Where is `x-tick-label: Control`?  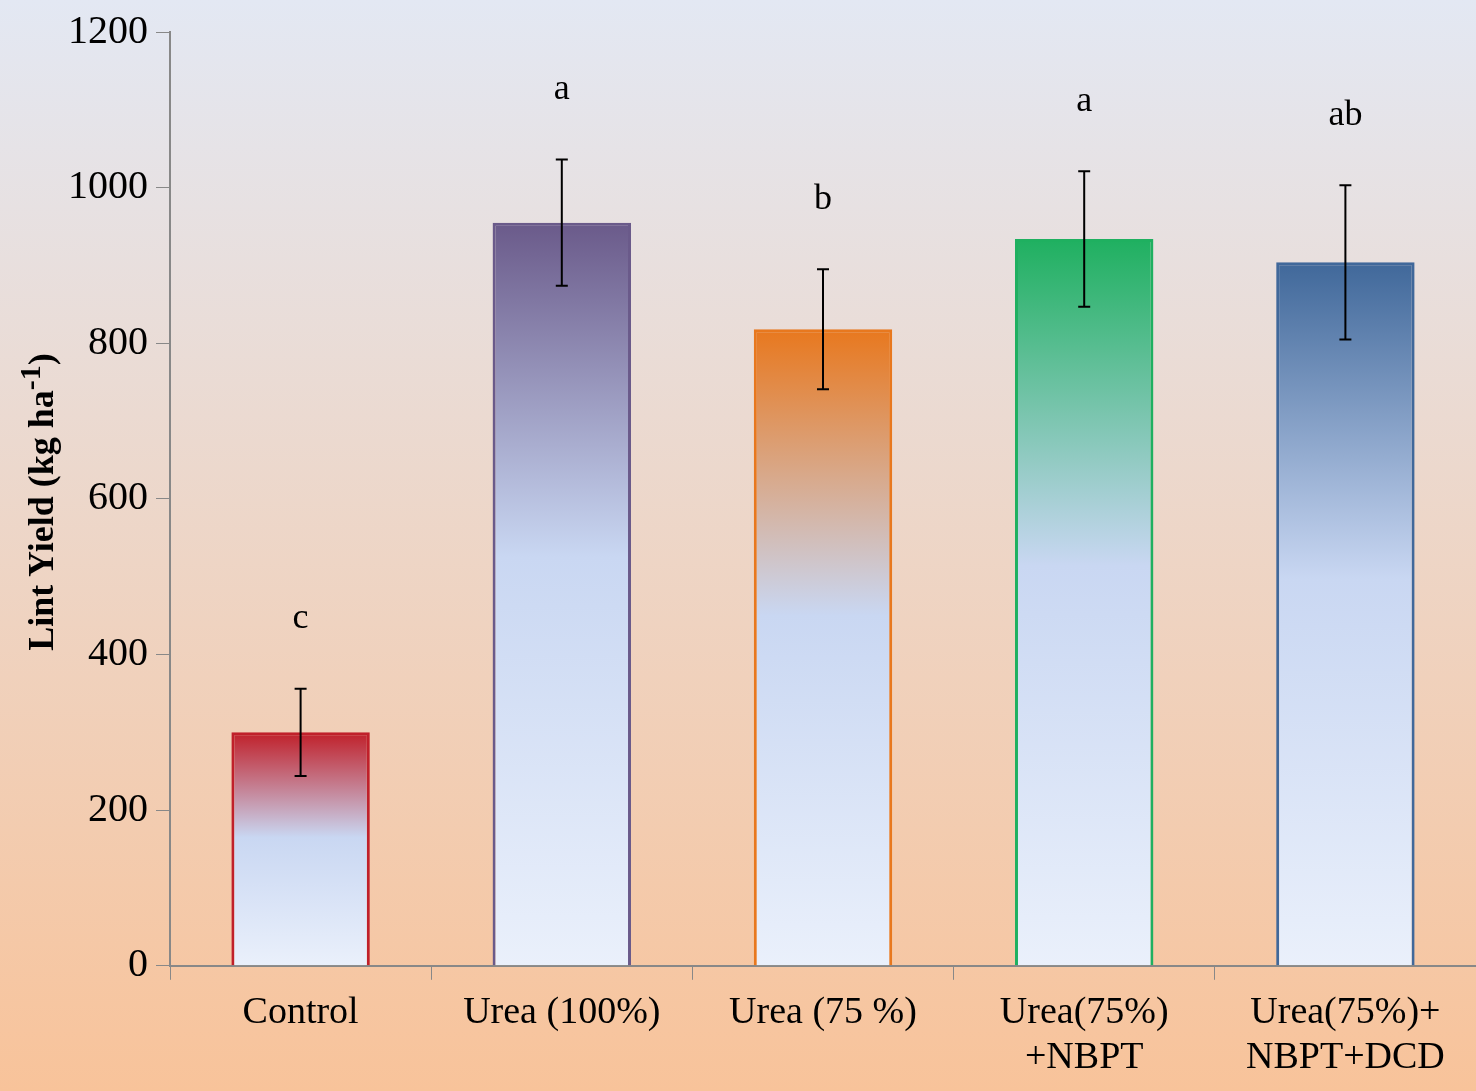 x-tick-label: Control is located at coordinates (300, 1009).